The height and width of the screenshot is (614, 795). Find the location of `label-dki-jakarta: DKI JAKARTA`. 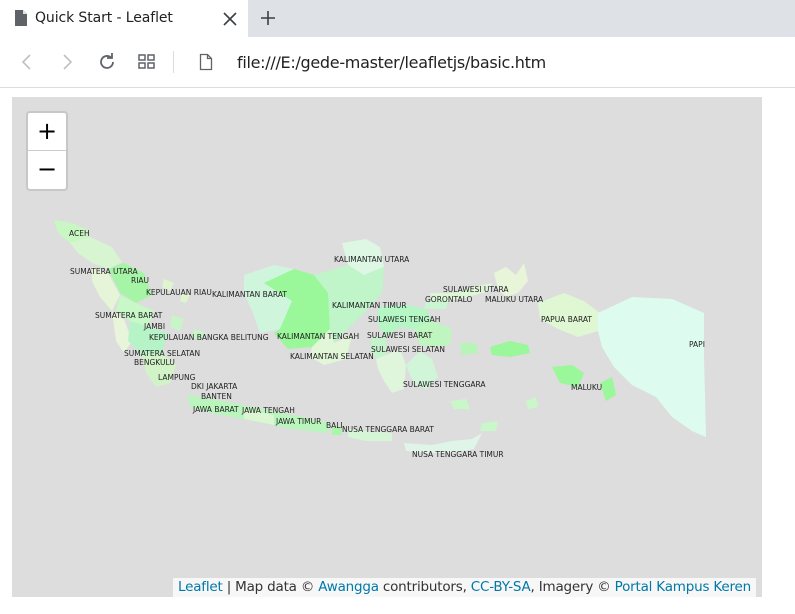

label-dki-jakarta: DKI JAKARTA is located at coordinates (214, 386).